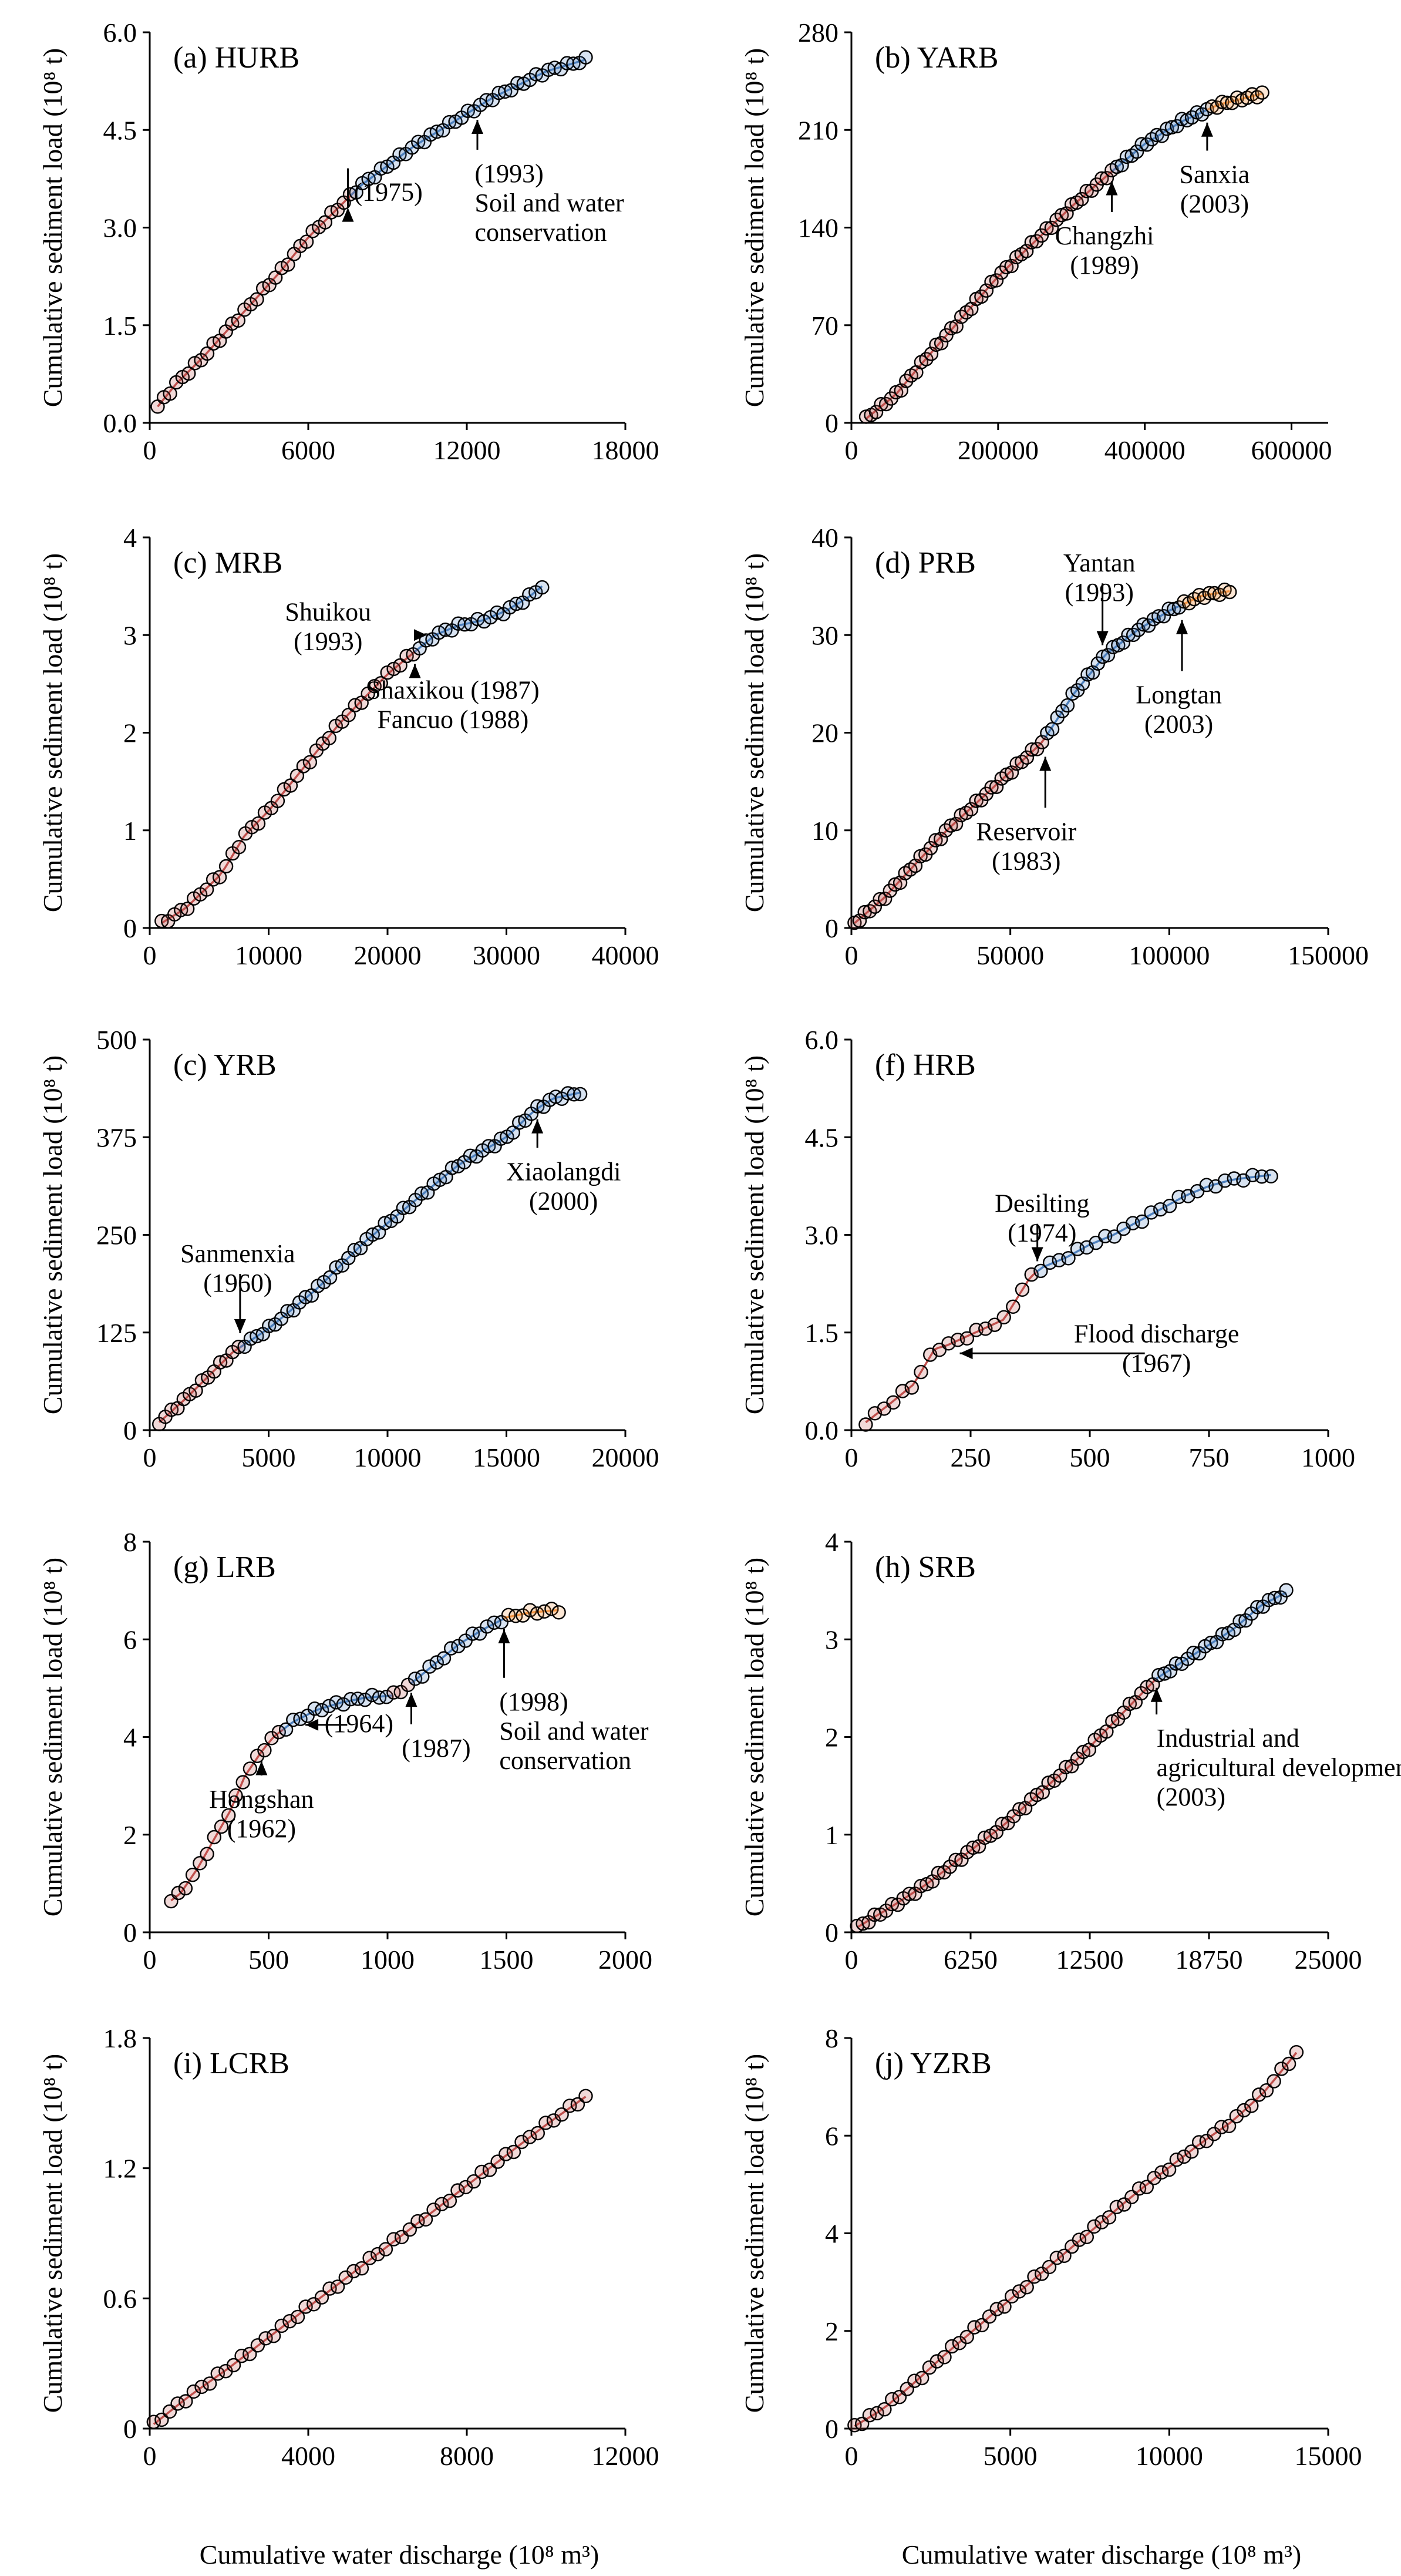 The height and width of the screenshot is (2576, 1401). What do you see at coordinates (1279, 1768) in the screenshot?
I see `annotation-text: agricultural development` at bounding box center [1279, 1768].